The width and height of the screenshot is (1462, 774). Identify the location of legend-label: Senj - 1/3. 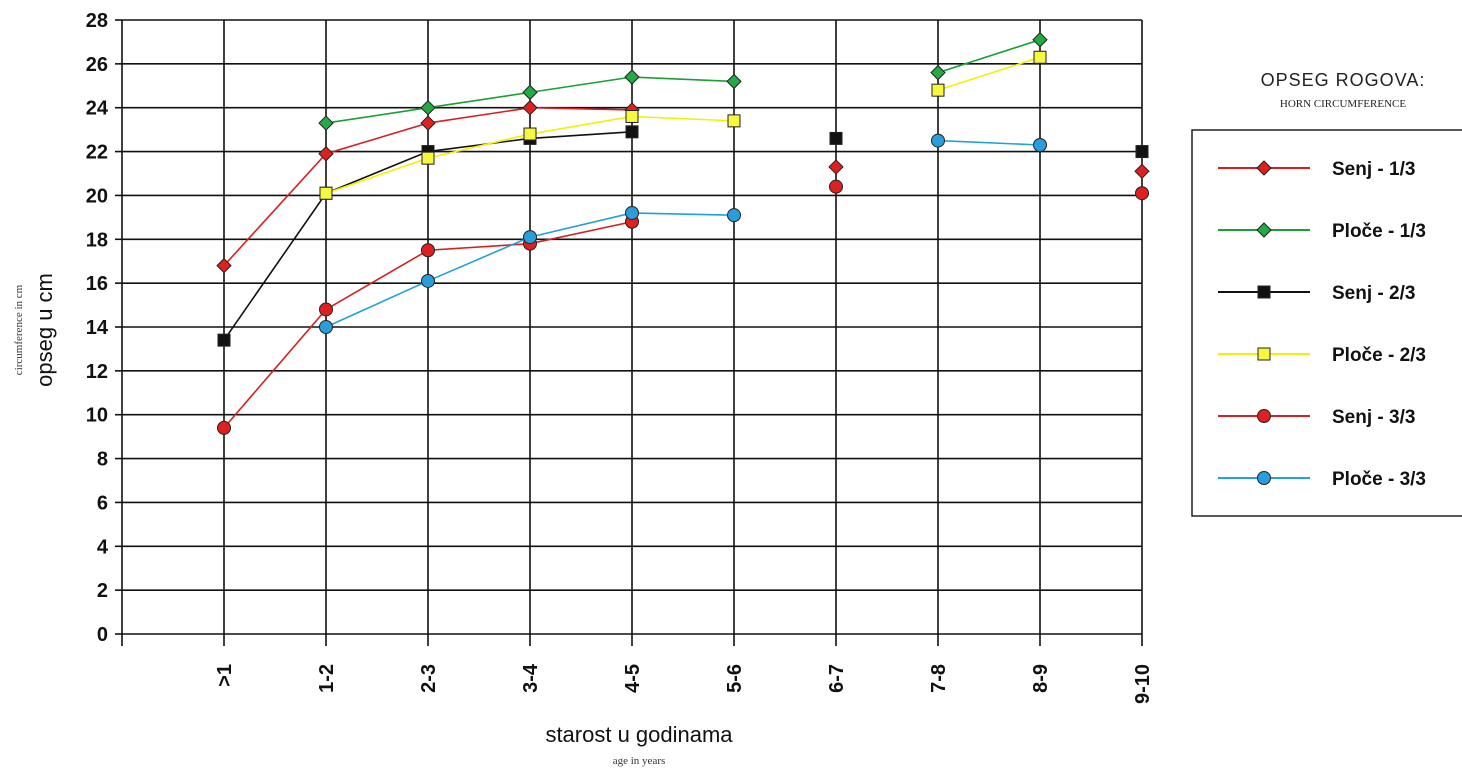
(1373, 169).